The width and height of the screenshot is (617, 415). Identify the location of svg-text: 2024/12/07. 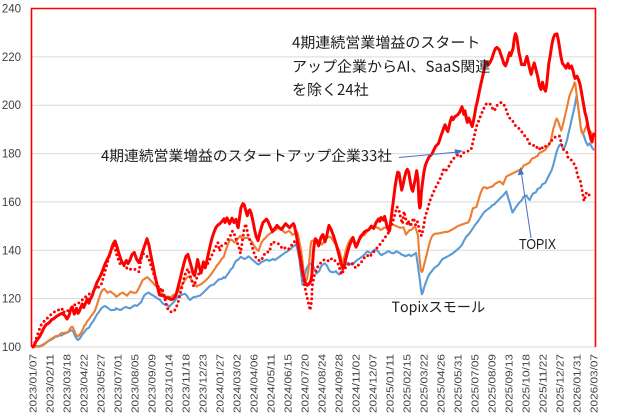
(374, 383).